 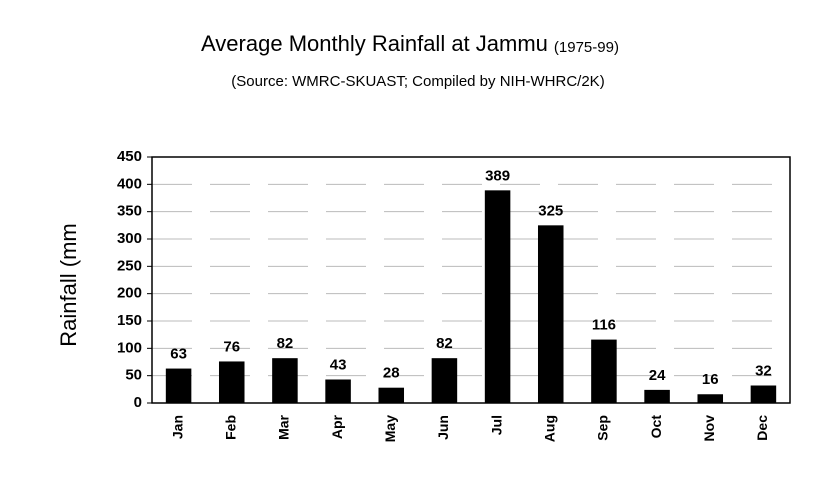 I want to click on y-tick-label: 150, so click(x=129, y=320).